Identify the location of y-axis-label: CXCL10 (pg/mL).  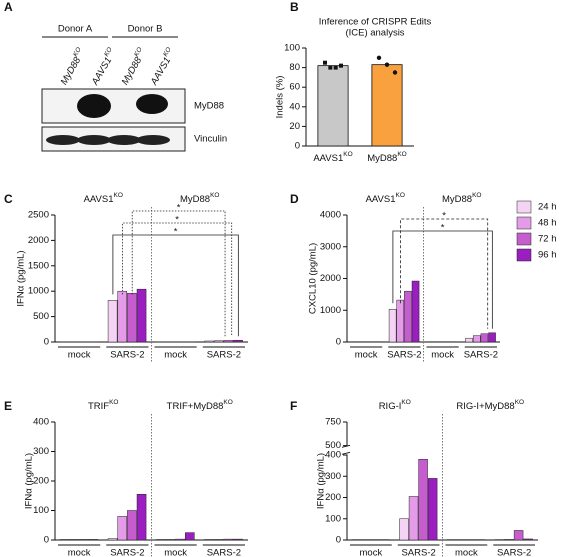
(313, 278).